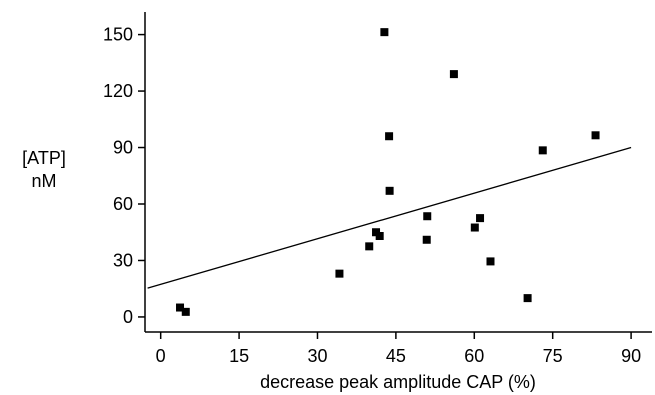 This screenshot has width=655, height=395. I want to click on y-tick-label: 60, so click(123, 204).